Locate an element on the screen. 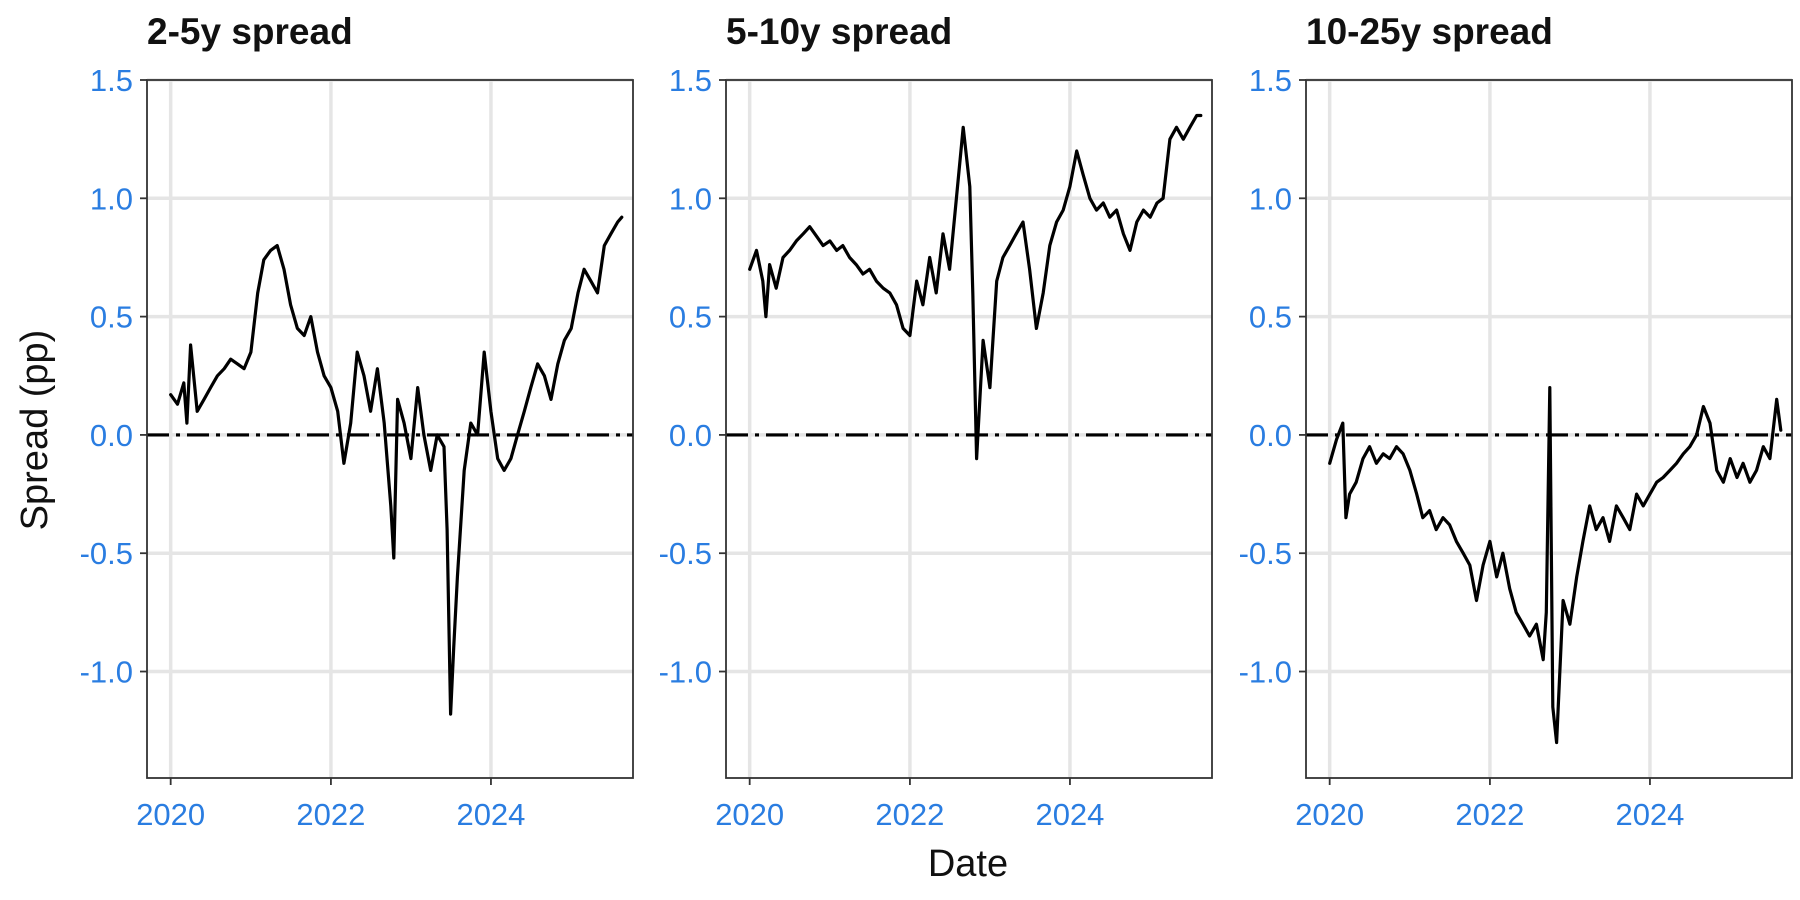 The height and width of the screenshot is (900, 1800). panel-title: 2-5y spread is located at coordinates (250, 31).